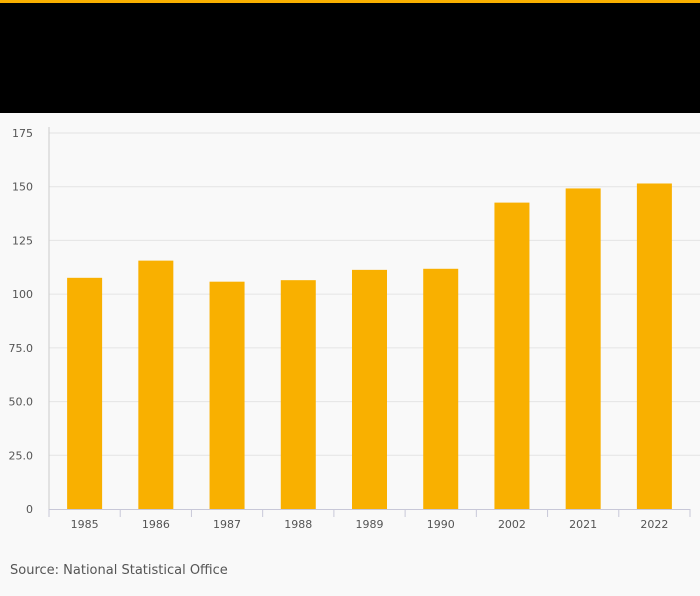 This screenshot has height=596, width=700. What do you see at coordinates (298, 394) in the screenshot?
I see `bar-1988` at bounding box center [298, 394].